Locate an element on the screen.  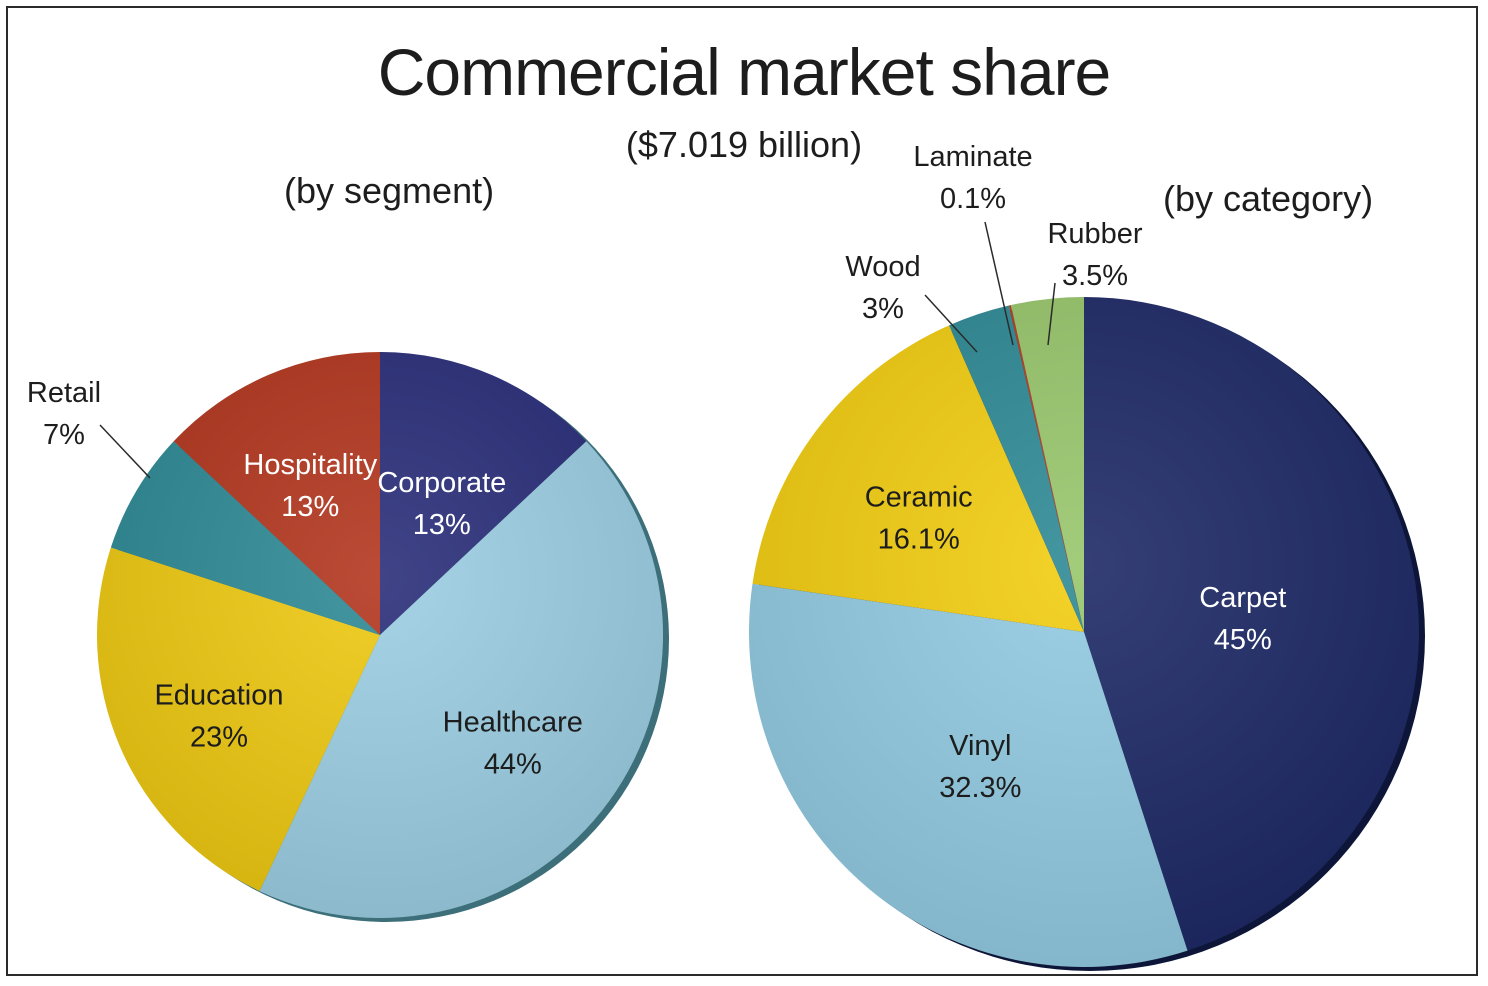
slice-value-hospitality: 13% is located at coordinates (310, 507).